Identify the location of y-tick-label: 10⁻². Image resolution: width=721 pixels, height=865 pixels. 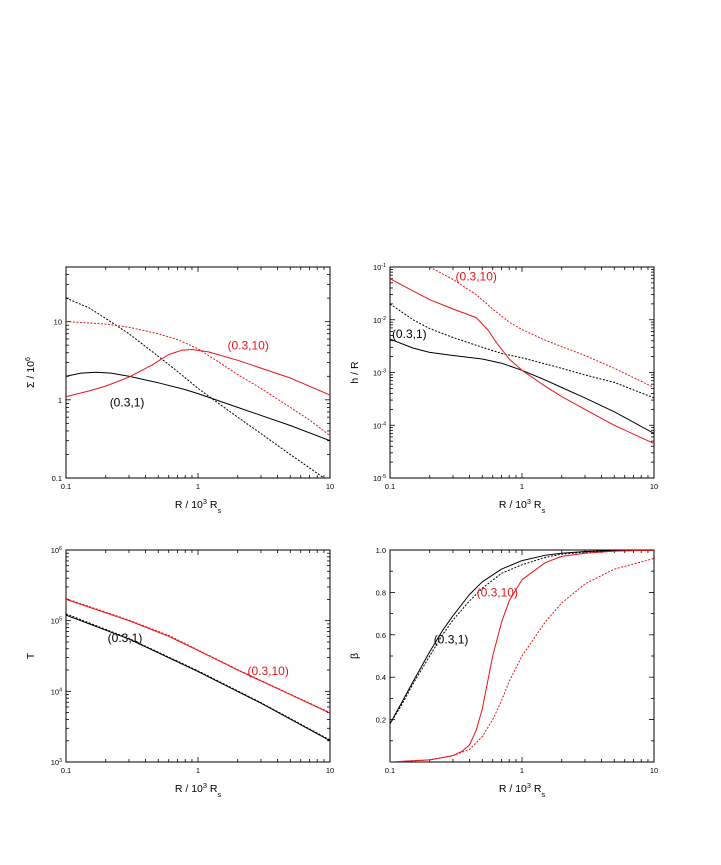
(379, 320).